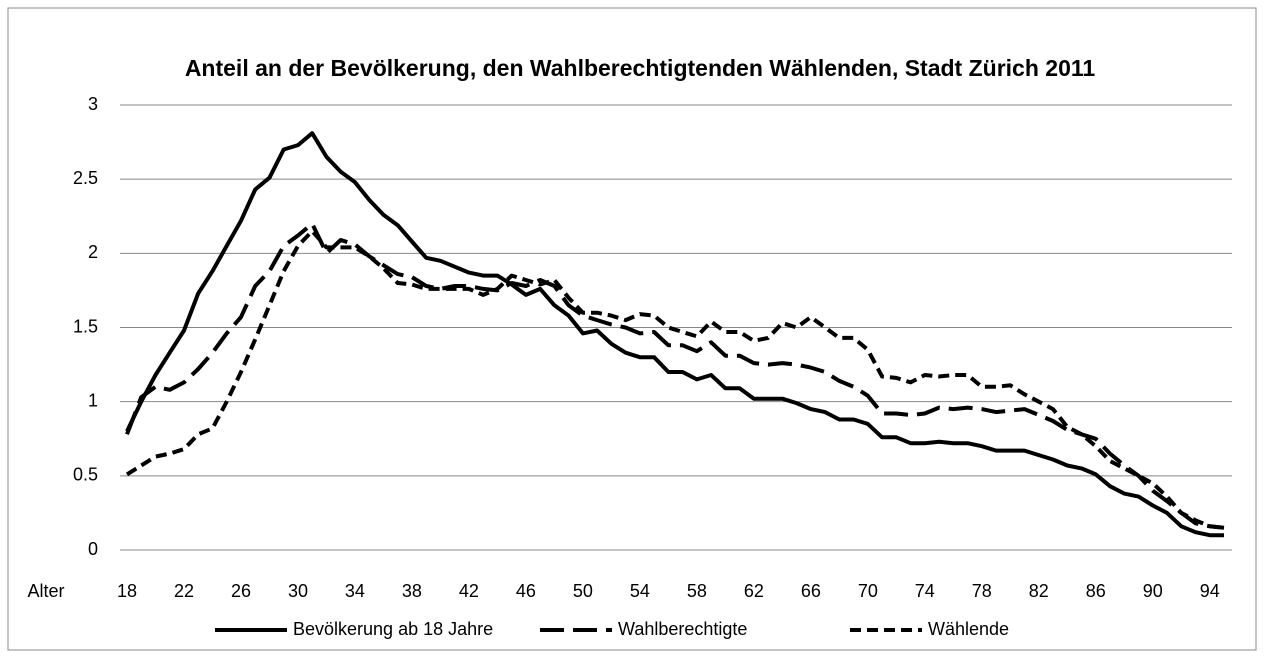  I want to click on x-tick-label: 58, so click(697, 591).